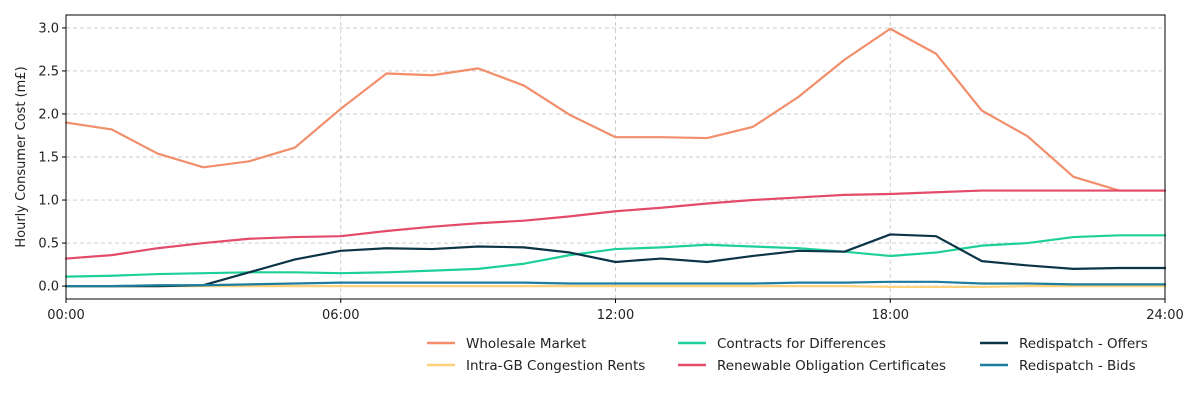  Describe the element at coordinates (65, 315) in the screenshot. I see `x-tick-label: 00:00` at that location.